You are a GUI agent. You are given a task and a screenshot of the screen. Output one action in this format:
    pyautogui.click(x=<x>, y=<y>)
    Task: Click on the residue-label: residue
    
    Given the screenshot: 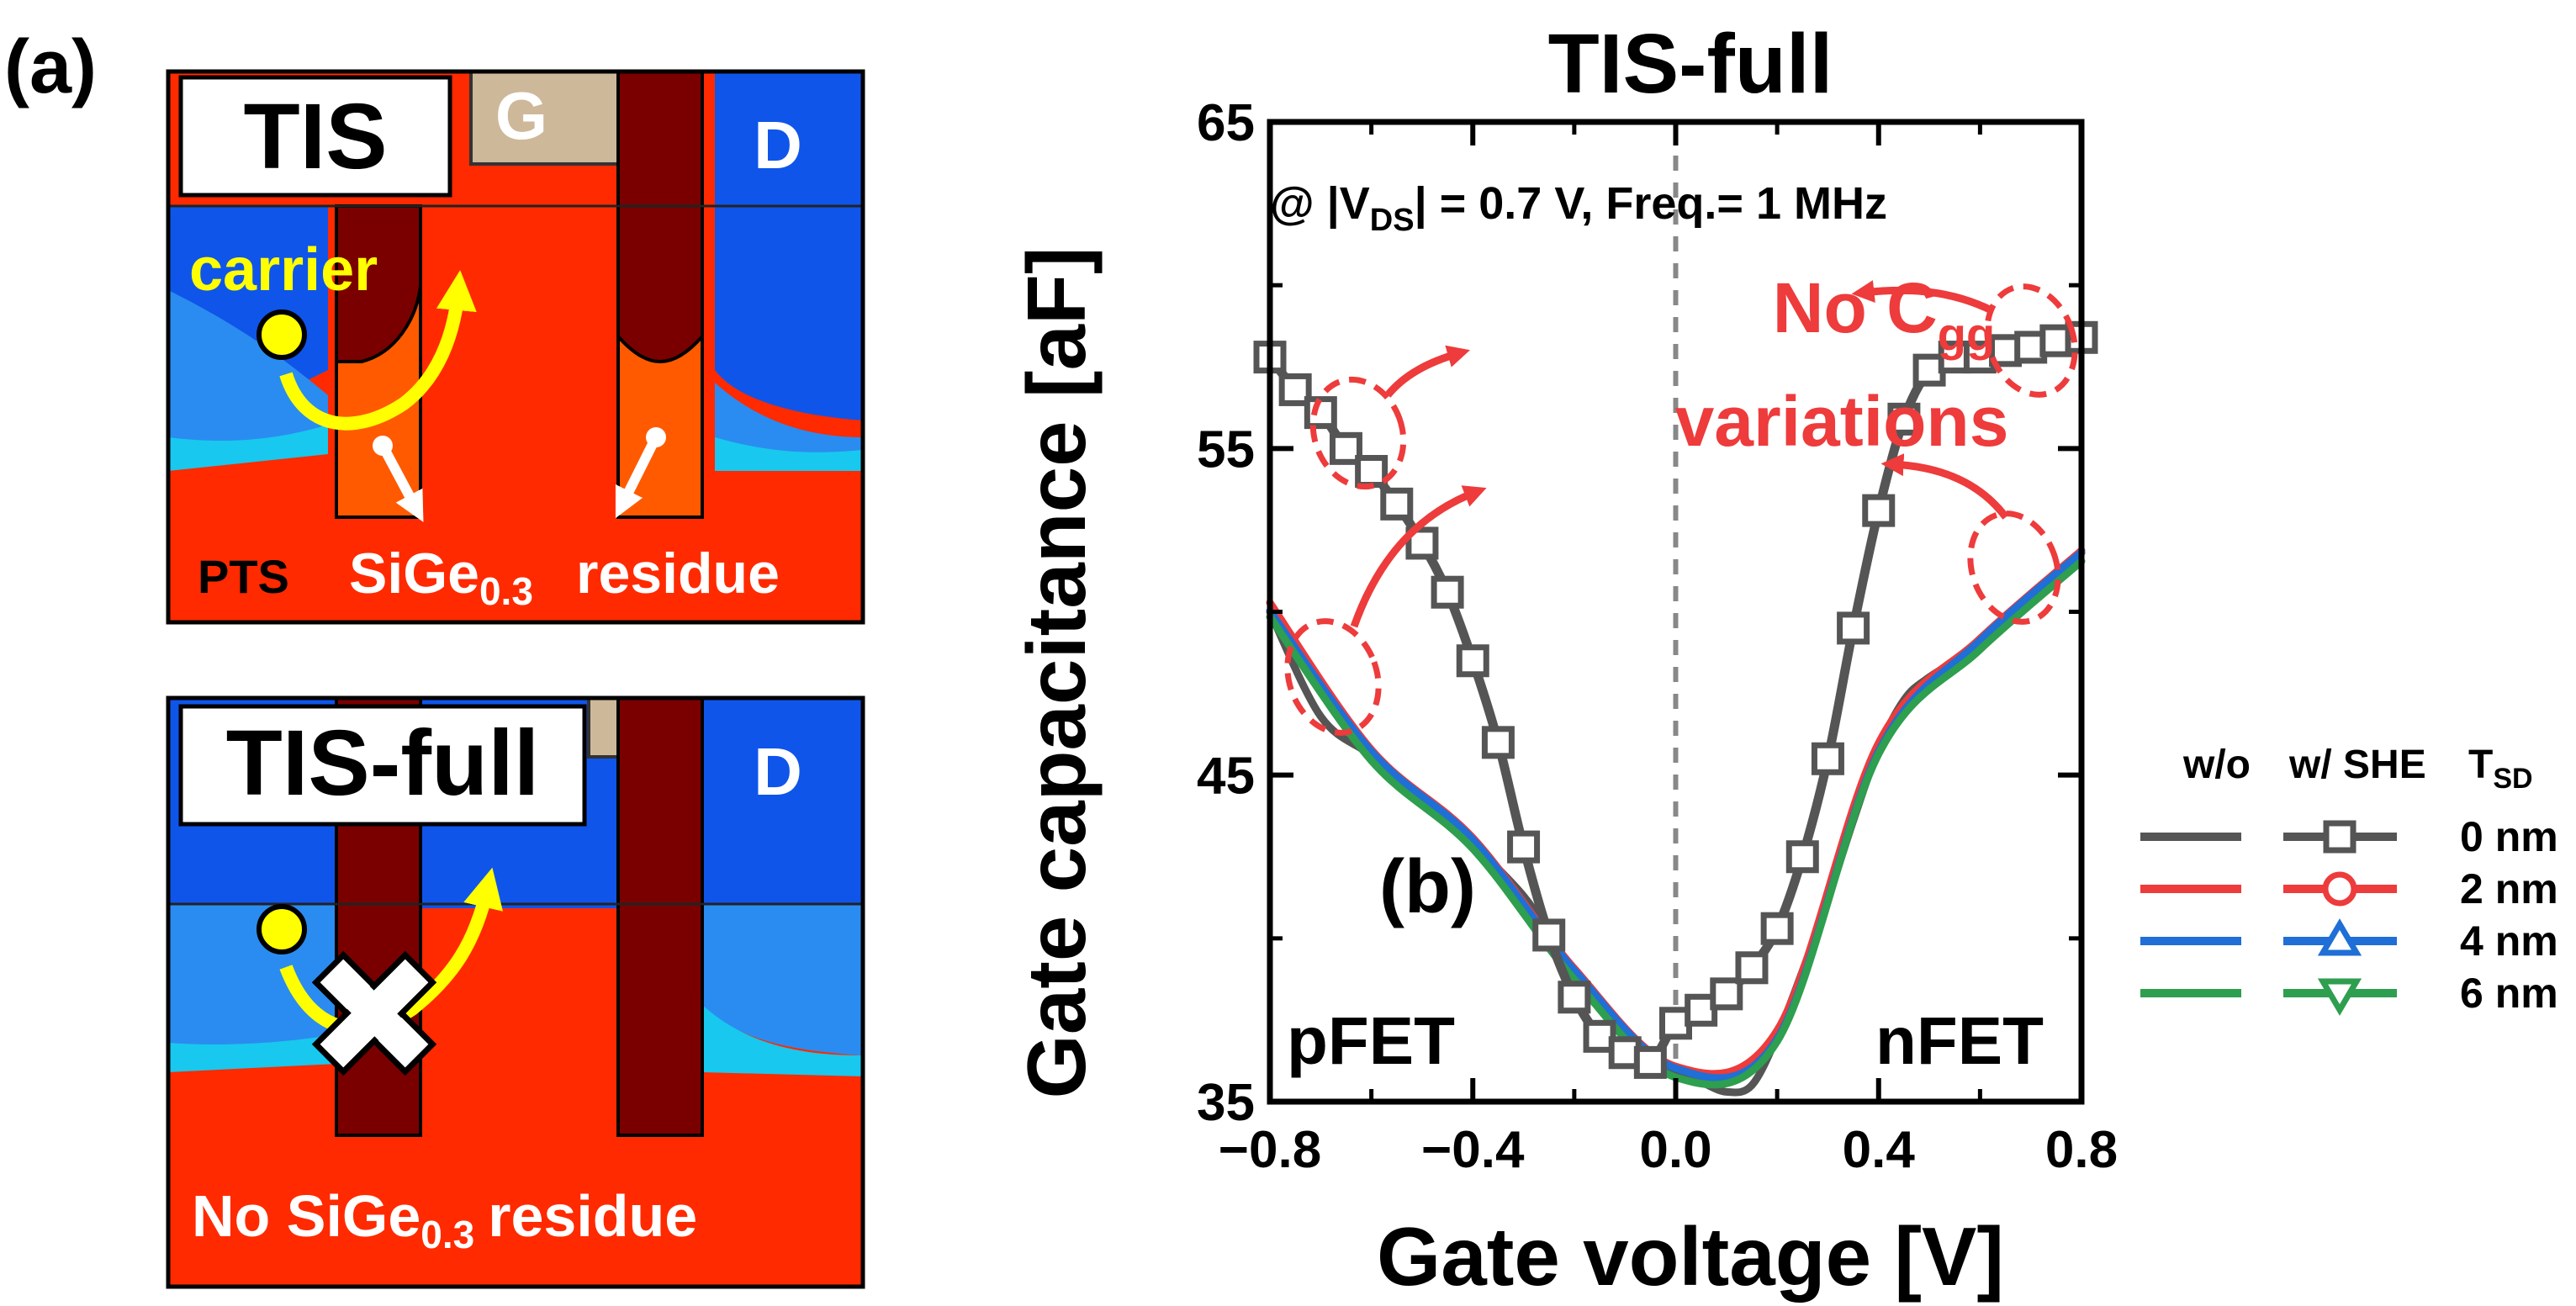 What is the action you would take?
    pyautogui.click(x=678, y=573)
    